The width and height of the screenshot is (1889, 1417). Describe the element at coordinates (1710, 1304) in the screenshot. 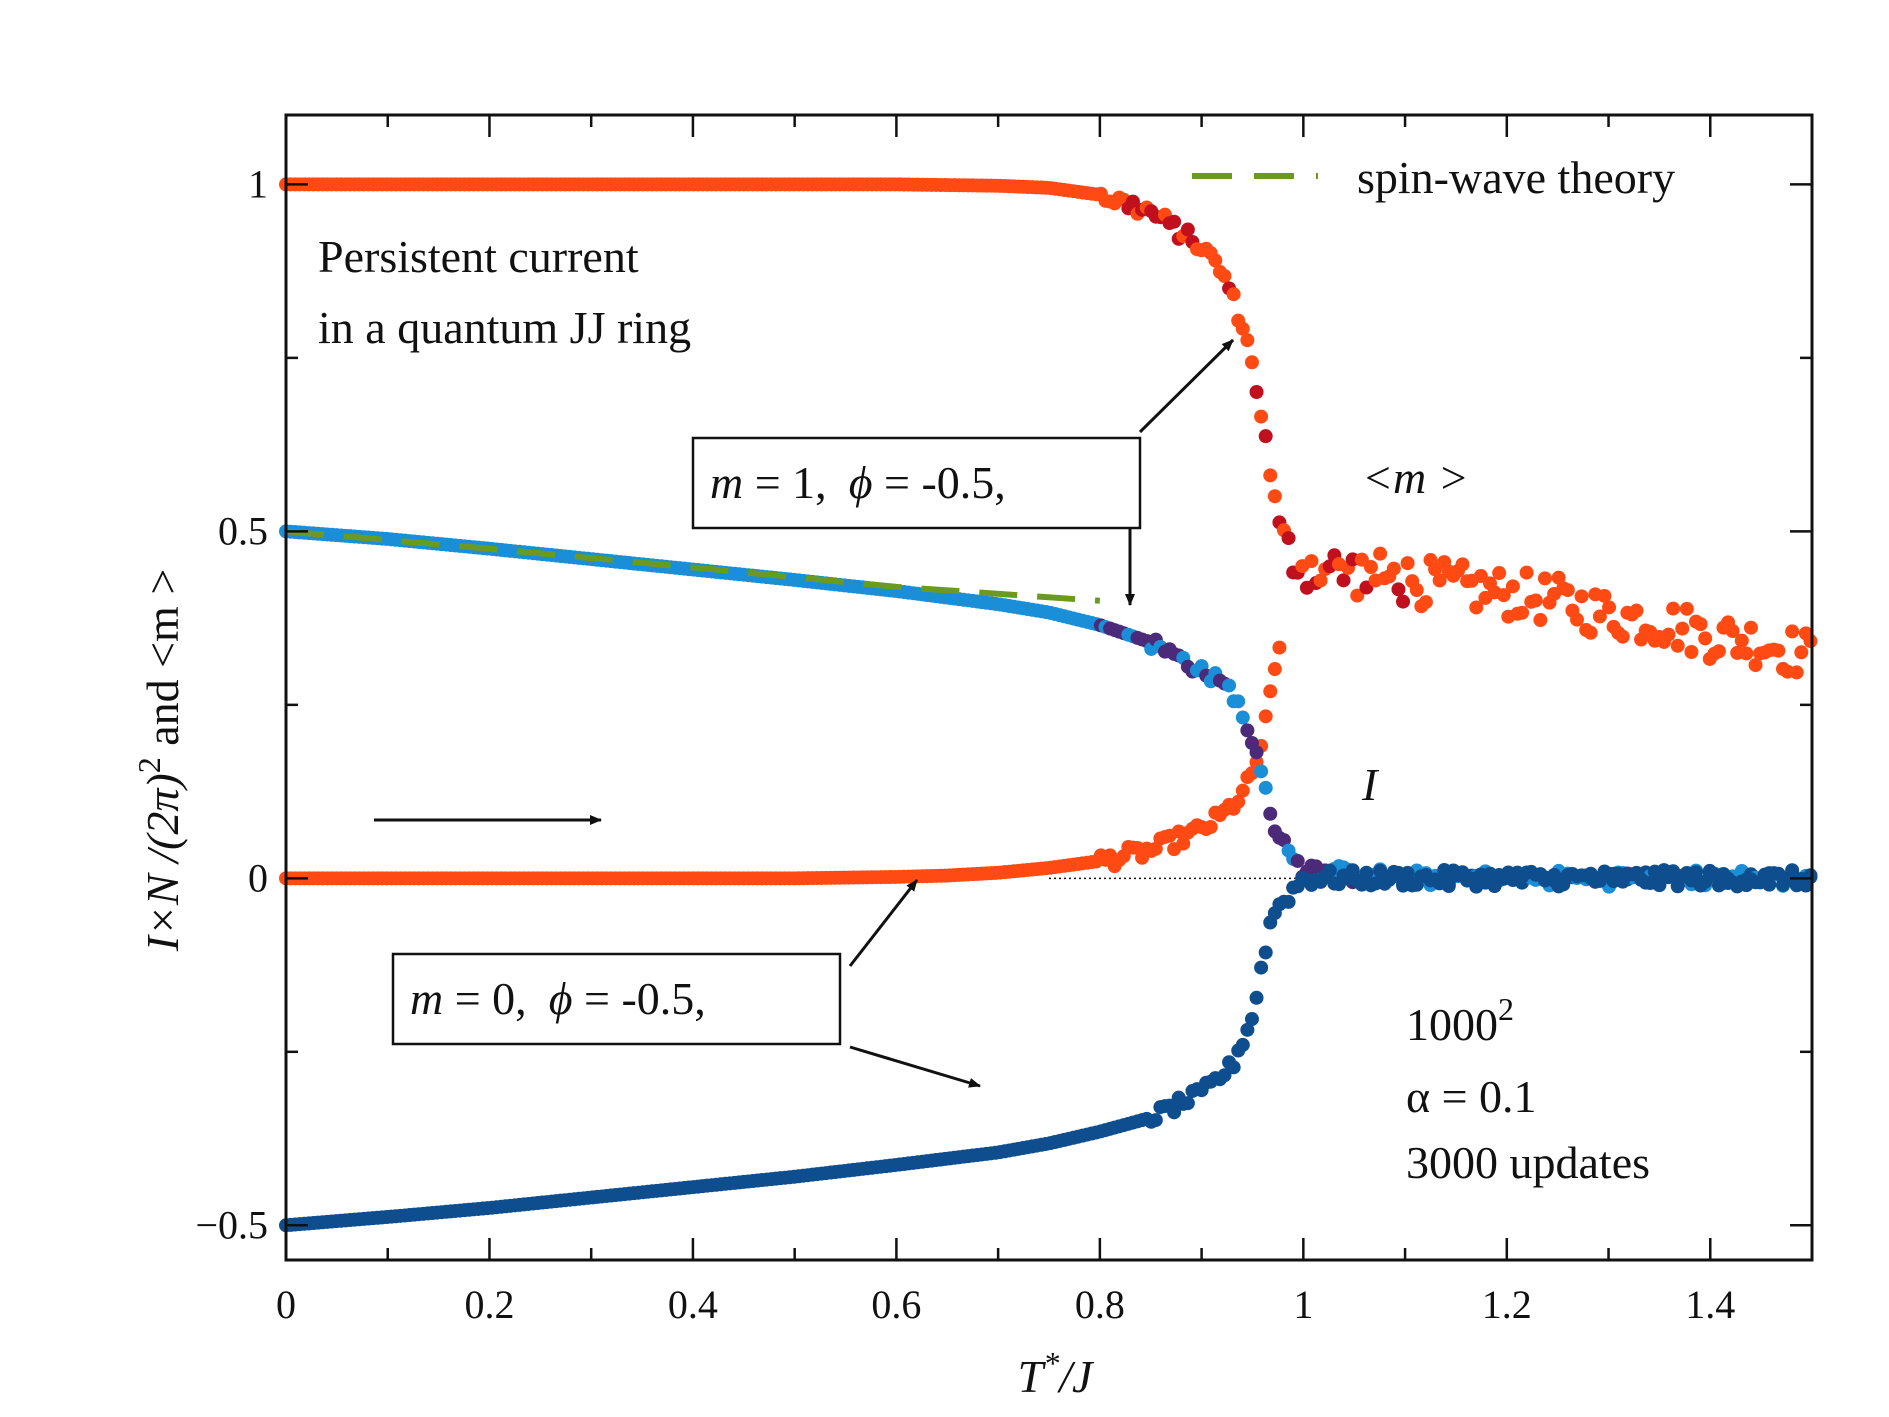

I see `x-tick-label: 1.4` at that location.